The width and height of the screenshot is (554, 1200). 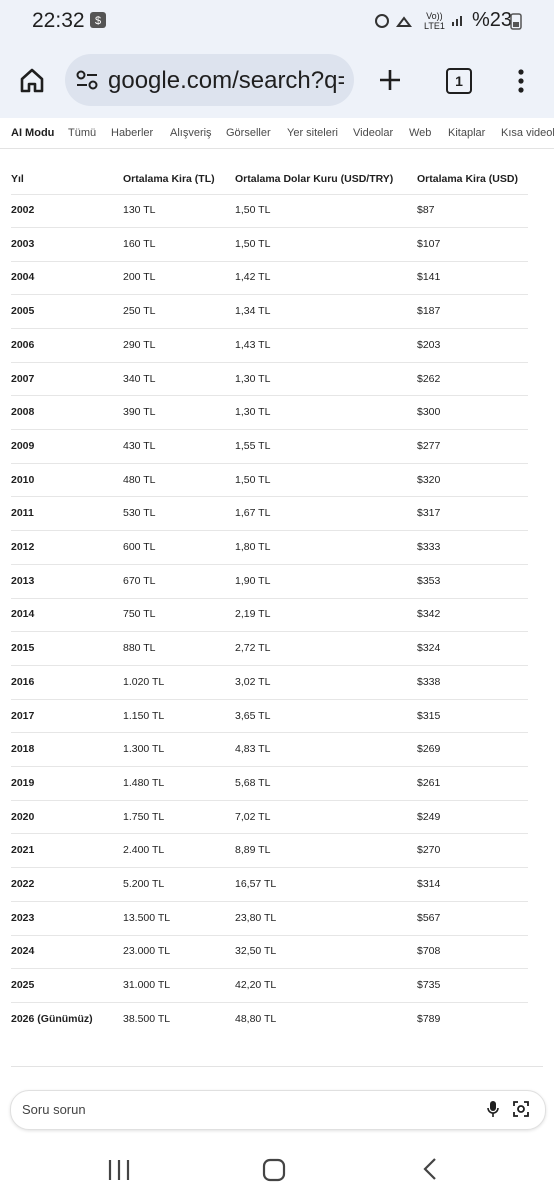 I want to click on signal-icon, so click(x=457, y=21).